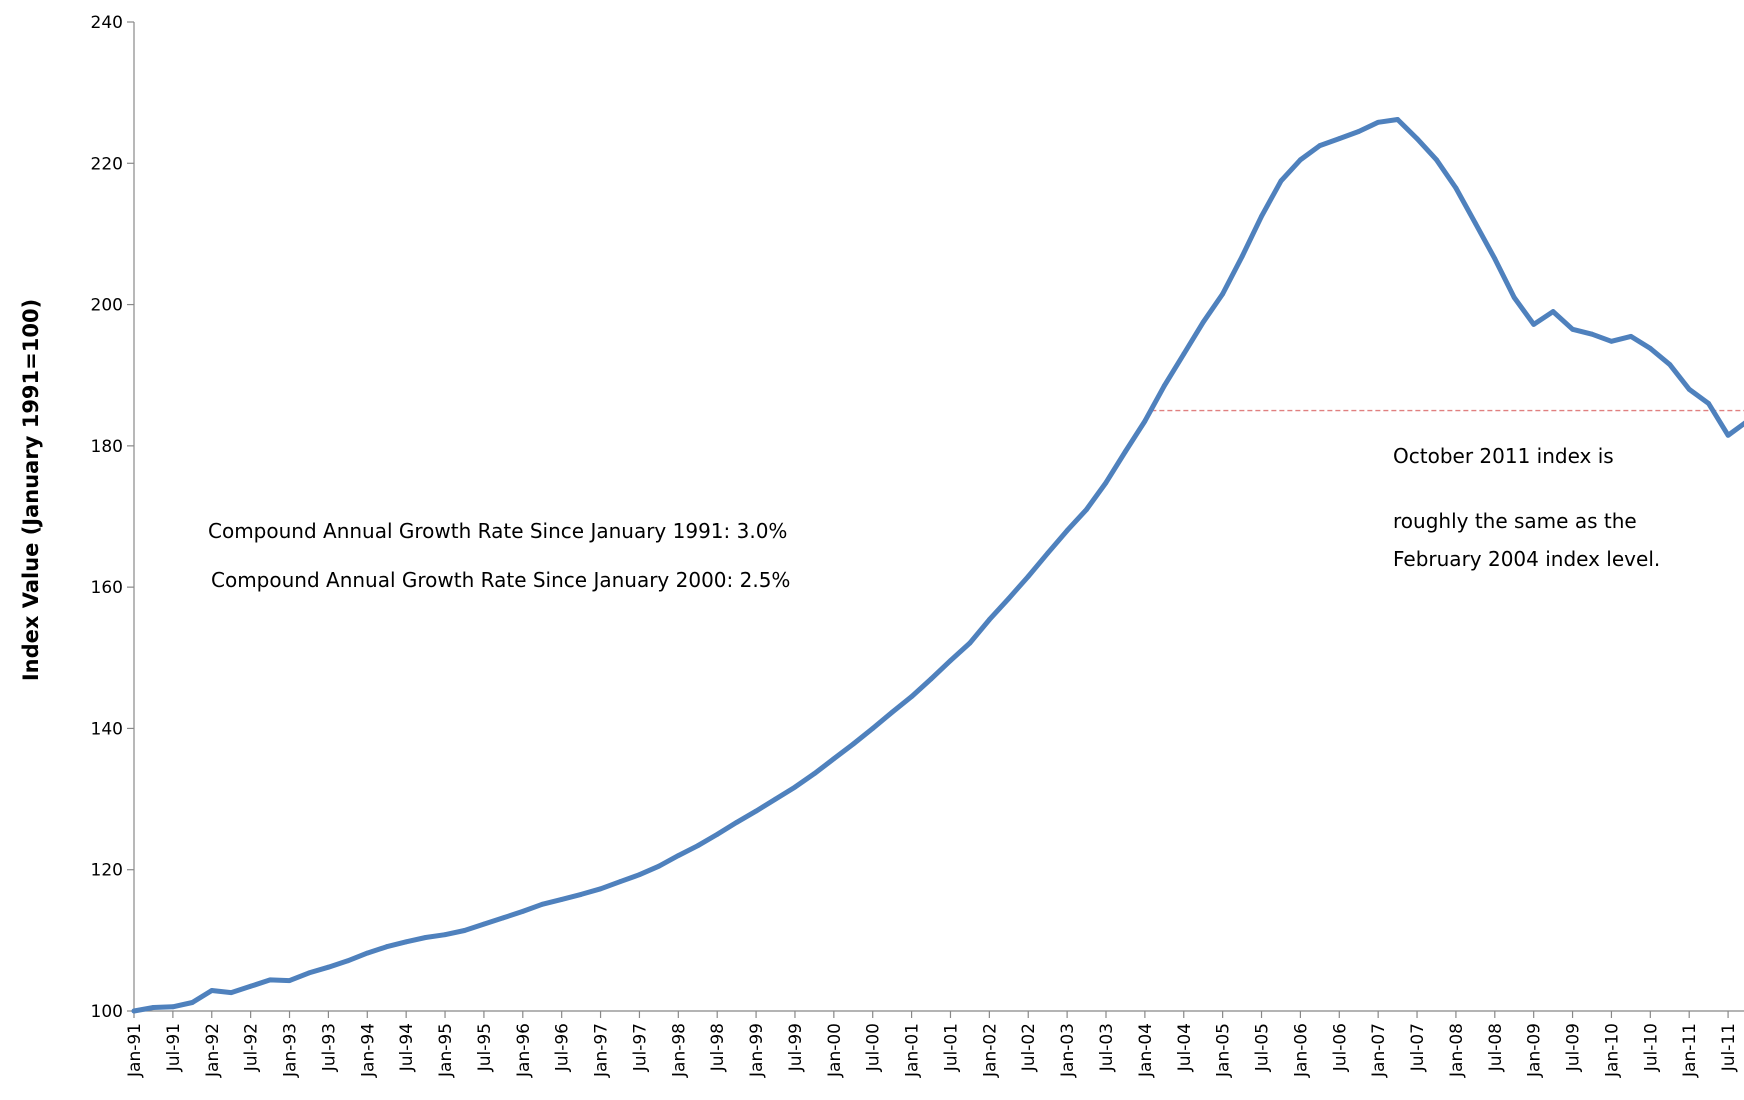 The image size is (1744, 1100). What do you see at coordinates (446, 1050) in the screenshot?
I see `x-tick-label: Jan-95` at bounding box center [446, 1050].